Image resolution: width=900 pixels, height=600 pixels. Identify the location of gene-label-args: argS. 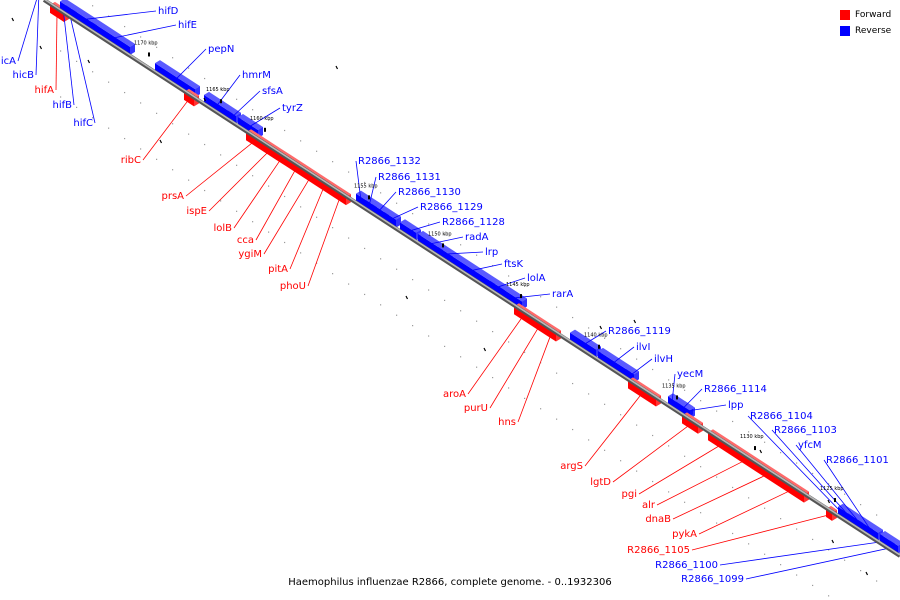
(571, 466).